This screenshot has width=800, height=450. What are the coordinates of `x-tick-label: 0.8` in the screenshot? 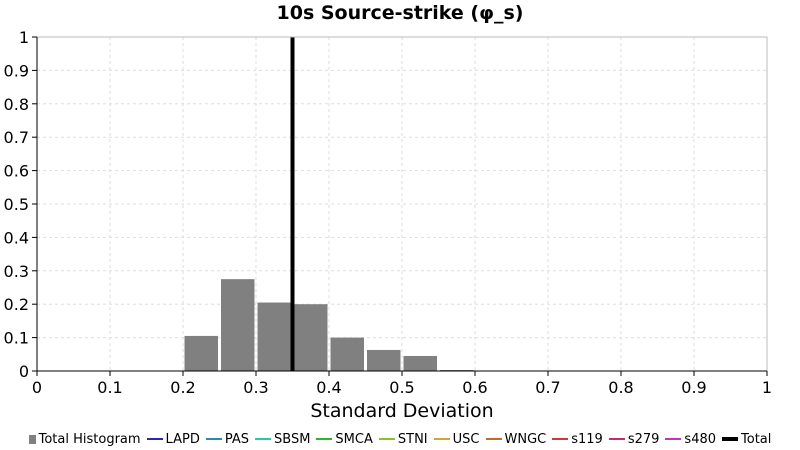 It's located at (620, 387).